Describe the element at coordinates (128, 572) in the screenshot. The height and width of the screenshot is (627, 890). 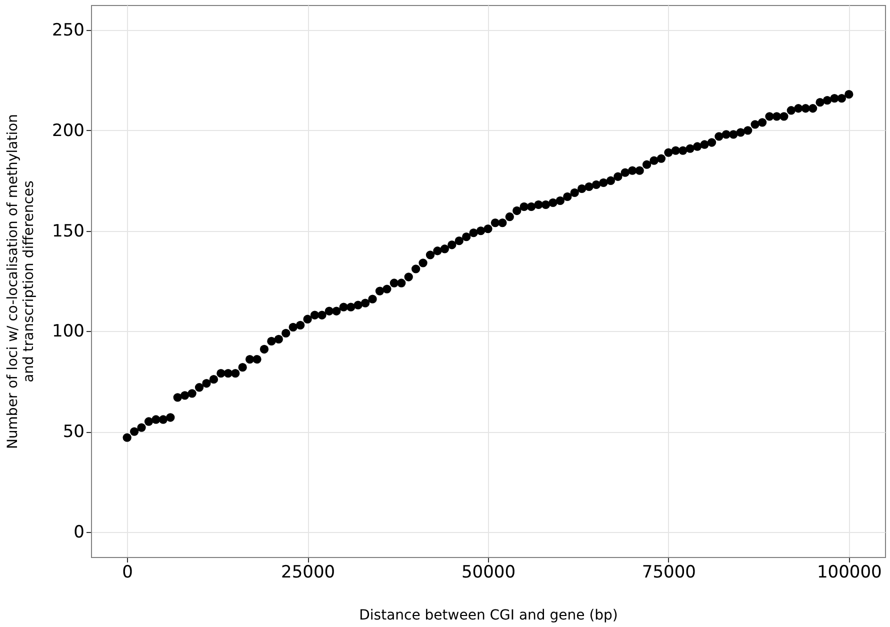
I see `x-tick-label: 0` at that location.